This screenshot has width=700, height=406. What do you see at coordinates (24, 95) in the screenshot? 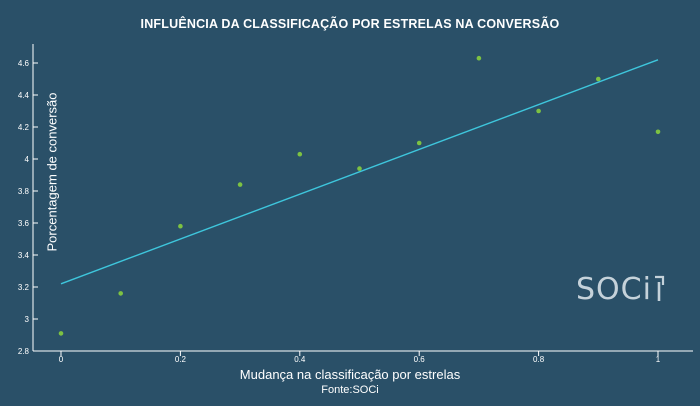
I see `y-tick-label: 4.4` at bounding box center [24, 95].